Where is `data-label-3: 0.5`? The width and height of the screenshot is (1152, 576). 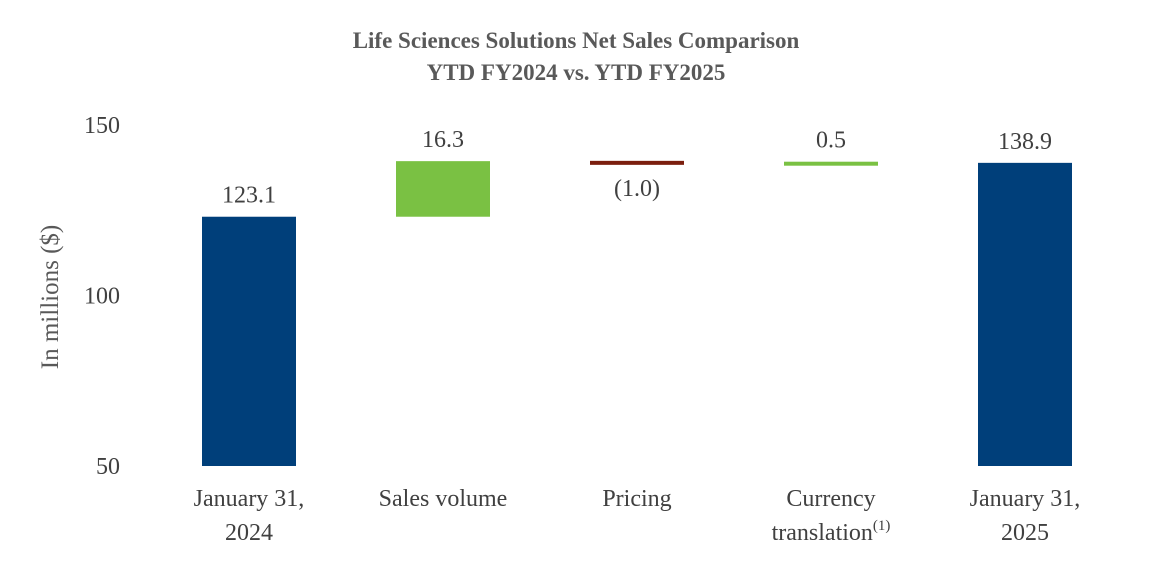 data-label-3: 0.5 is located at coordinates (831, 141).